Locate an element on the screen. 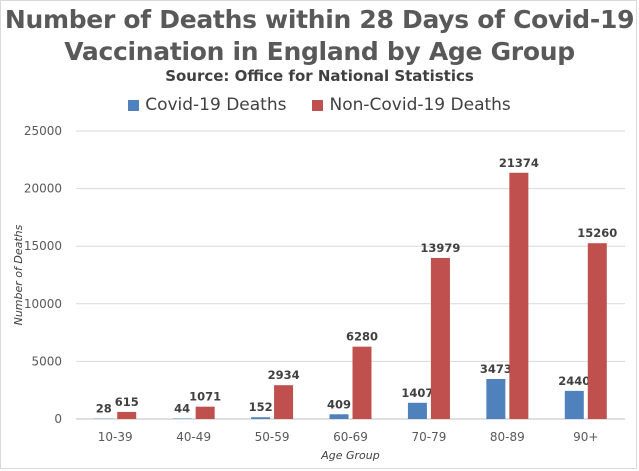  data-label-non-covid: 615 is located at coordinates (127, 402).